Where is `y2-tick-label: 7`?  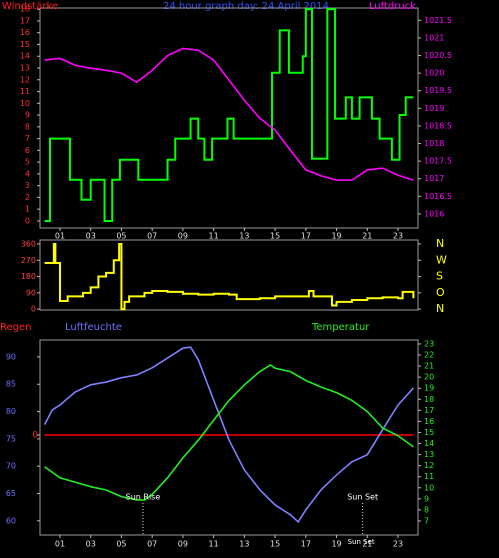 y2-tick-label: 7 is located at coordinates (426, 520).